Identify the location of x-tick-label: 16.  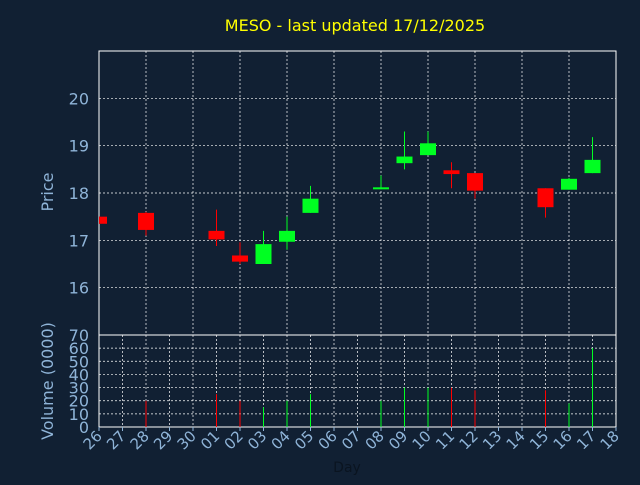
(563, 440).